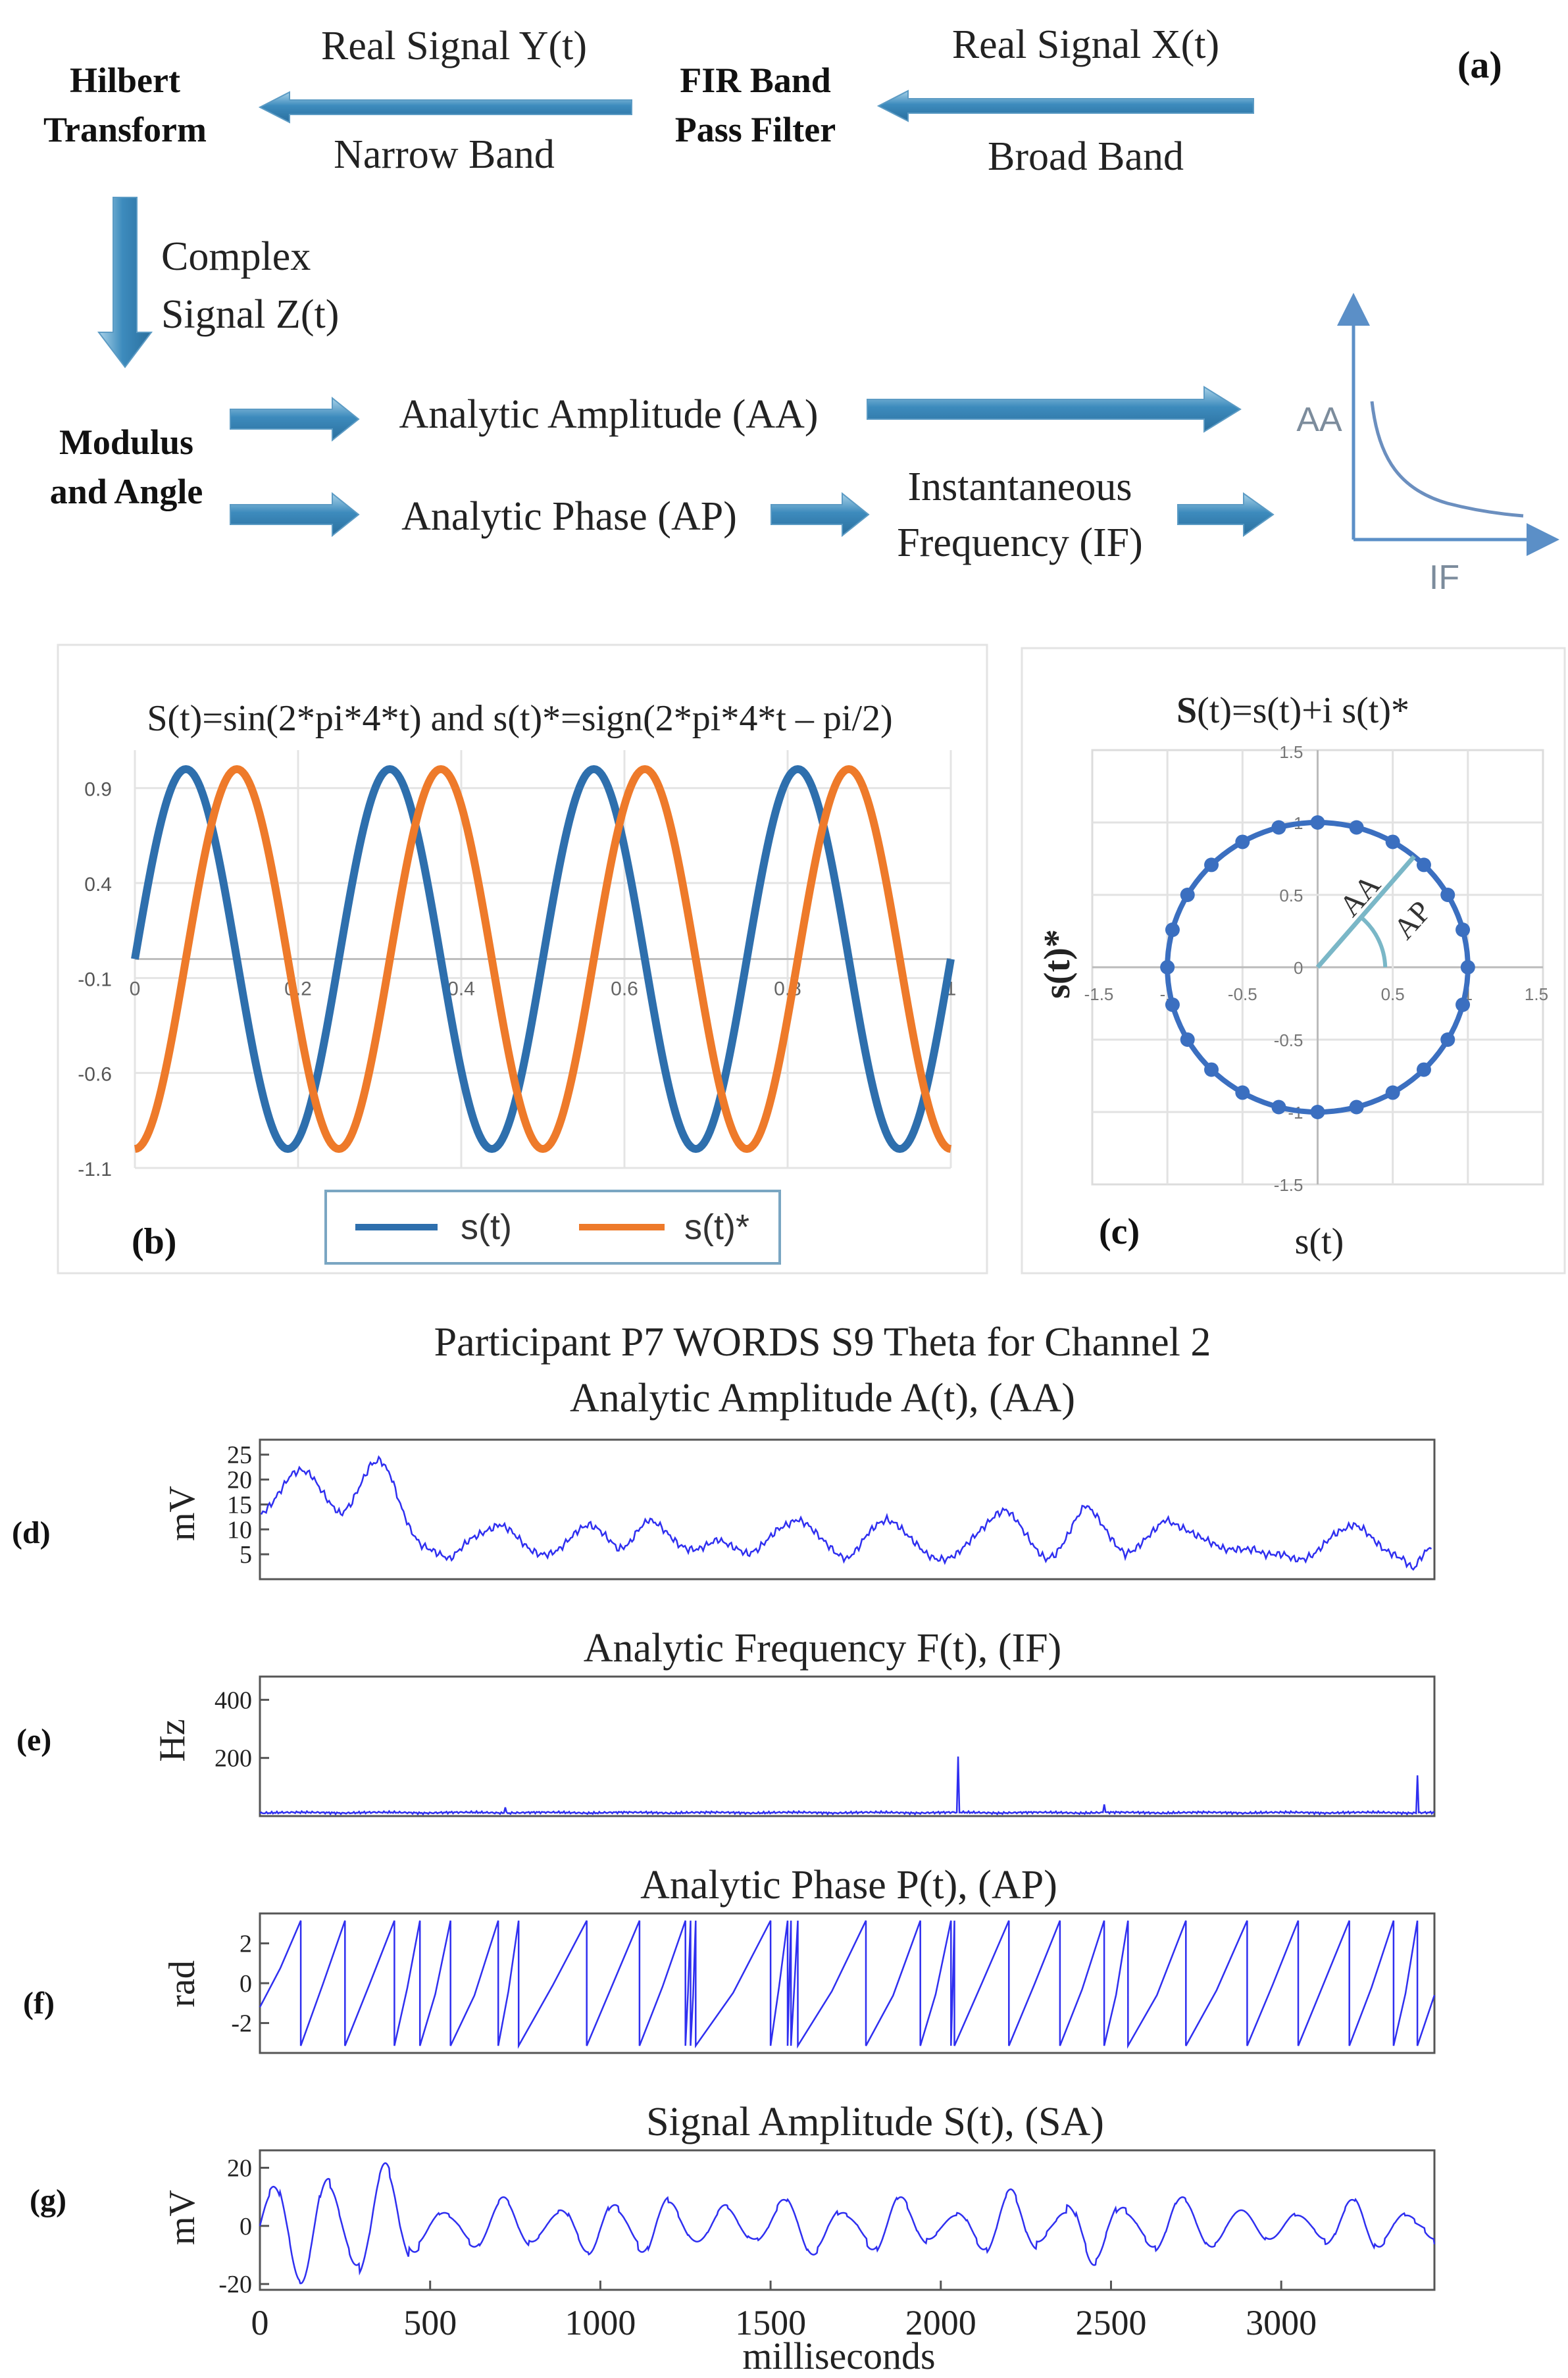 The width and height of the screenshot is (1568, 2378). What do you see at coordinates (1065, 106) in the screenshot?
I see `arrow-input-to-fir` at bounding box center [1065, 106].